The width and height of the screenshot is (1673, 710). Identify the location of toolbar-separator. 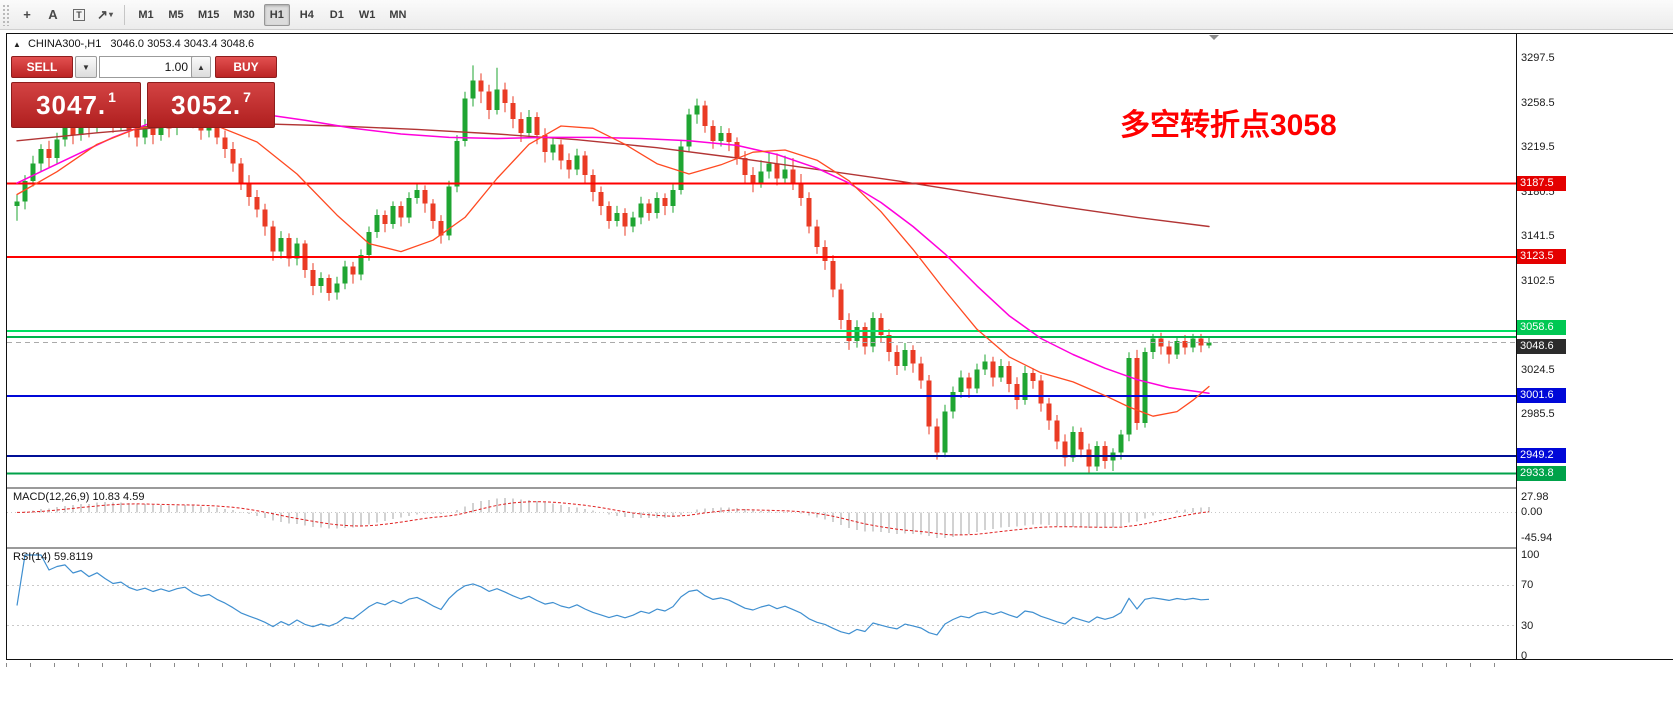
(124, 14).